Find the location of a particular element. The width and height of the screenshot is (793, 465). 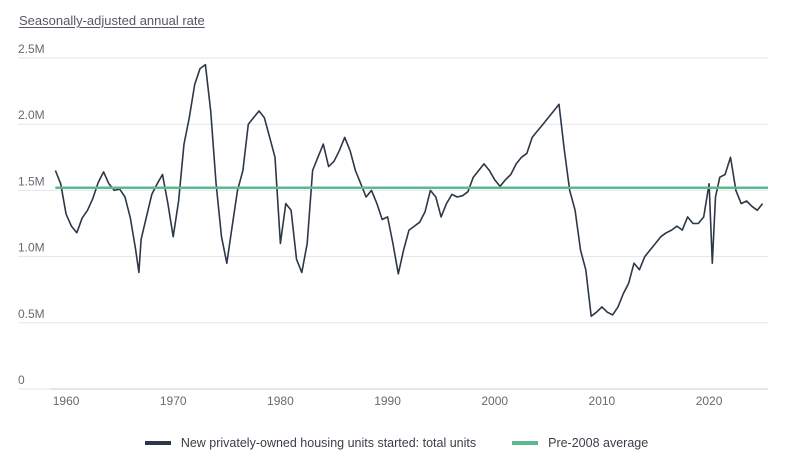

x-tick-label: 2020 is located at coordinates (709, 401).